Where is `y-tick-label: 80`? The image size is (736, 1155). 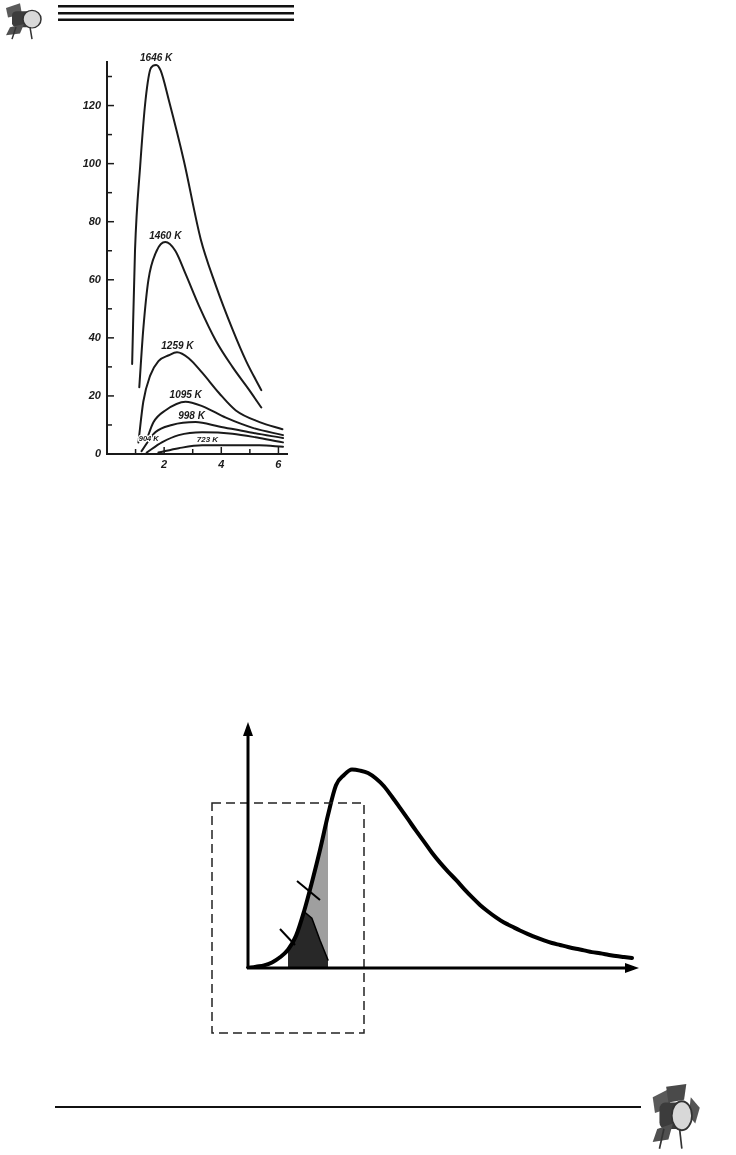 y-tick-label: 80 is located at coordinates (95, 220).